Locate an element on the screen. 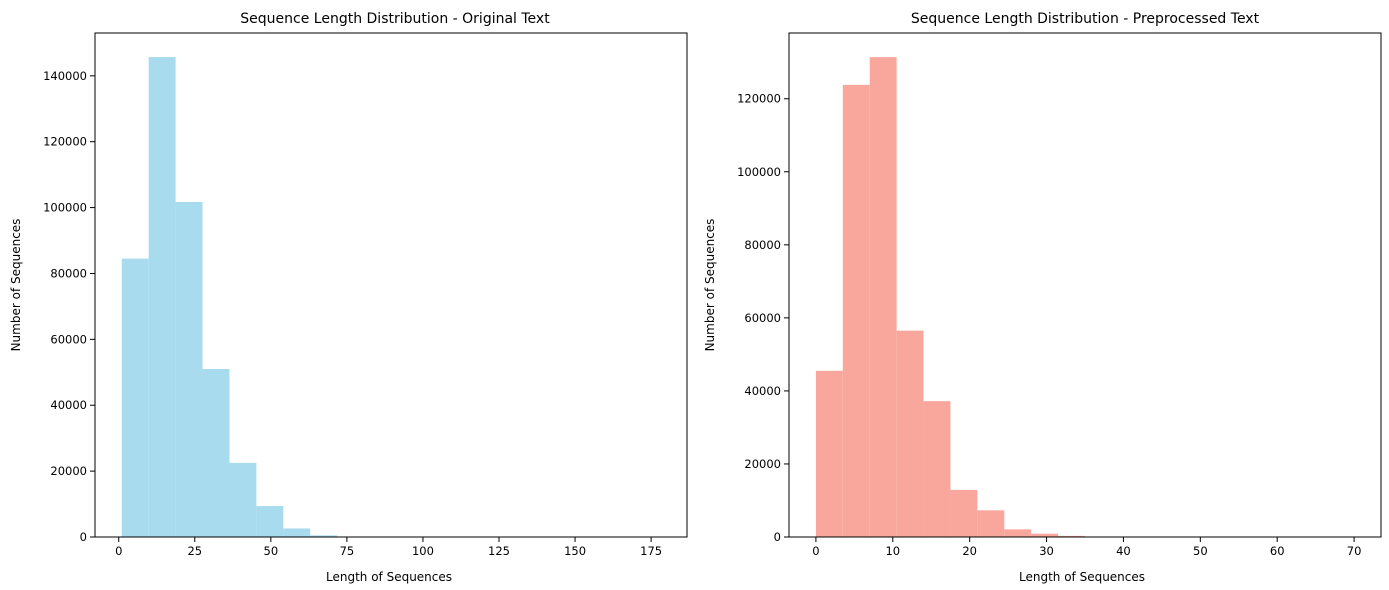  x-tick-label: 125 is located at coordinates (499, 551).